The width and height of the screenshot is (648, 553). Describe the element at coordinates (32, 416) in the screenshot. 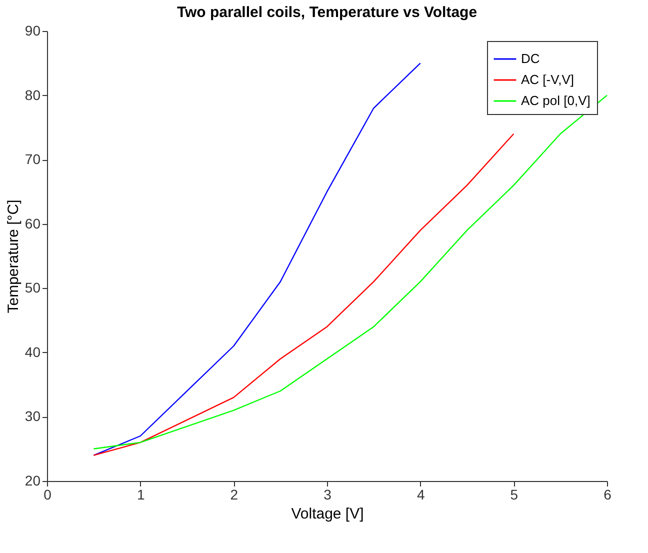

I see `y-tick-label: 30` at that location.